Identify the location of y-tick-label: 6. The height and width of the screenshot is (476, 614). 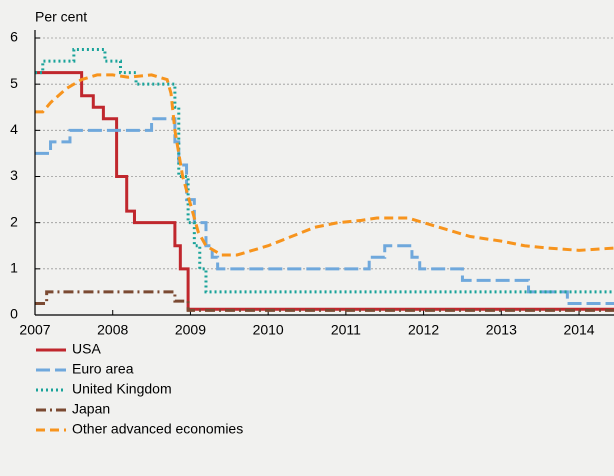
(14, 37).